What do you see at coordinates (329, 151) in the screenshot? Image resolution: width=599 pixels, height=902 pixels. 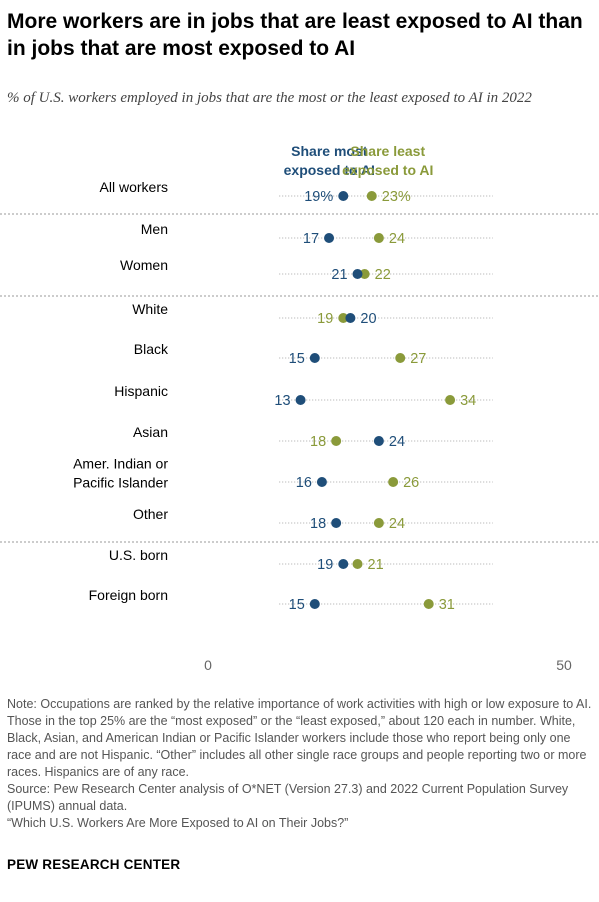 I see `legend-label-most: Share most` at bounding box center [329, 151].